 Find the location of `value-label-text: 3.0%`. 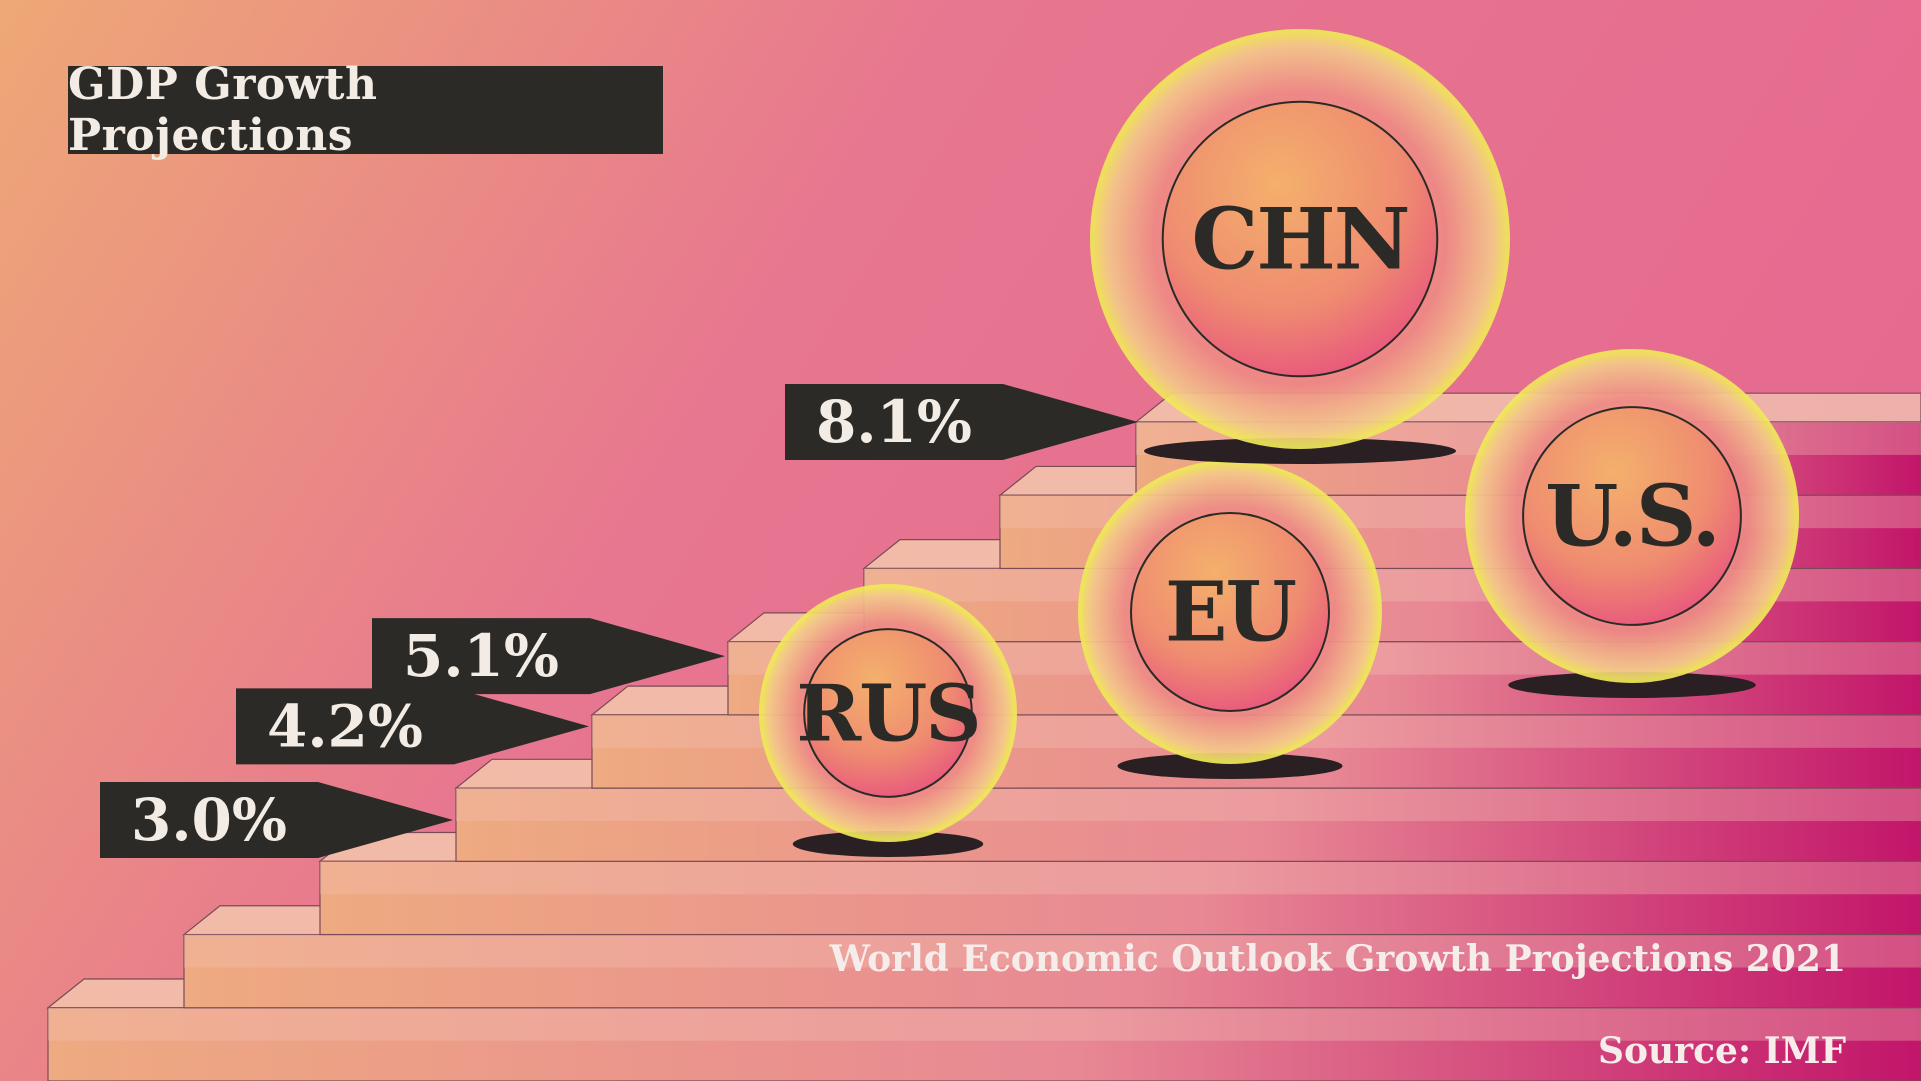

value-label-text: 3.0% is located at coordinates (209, 820).